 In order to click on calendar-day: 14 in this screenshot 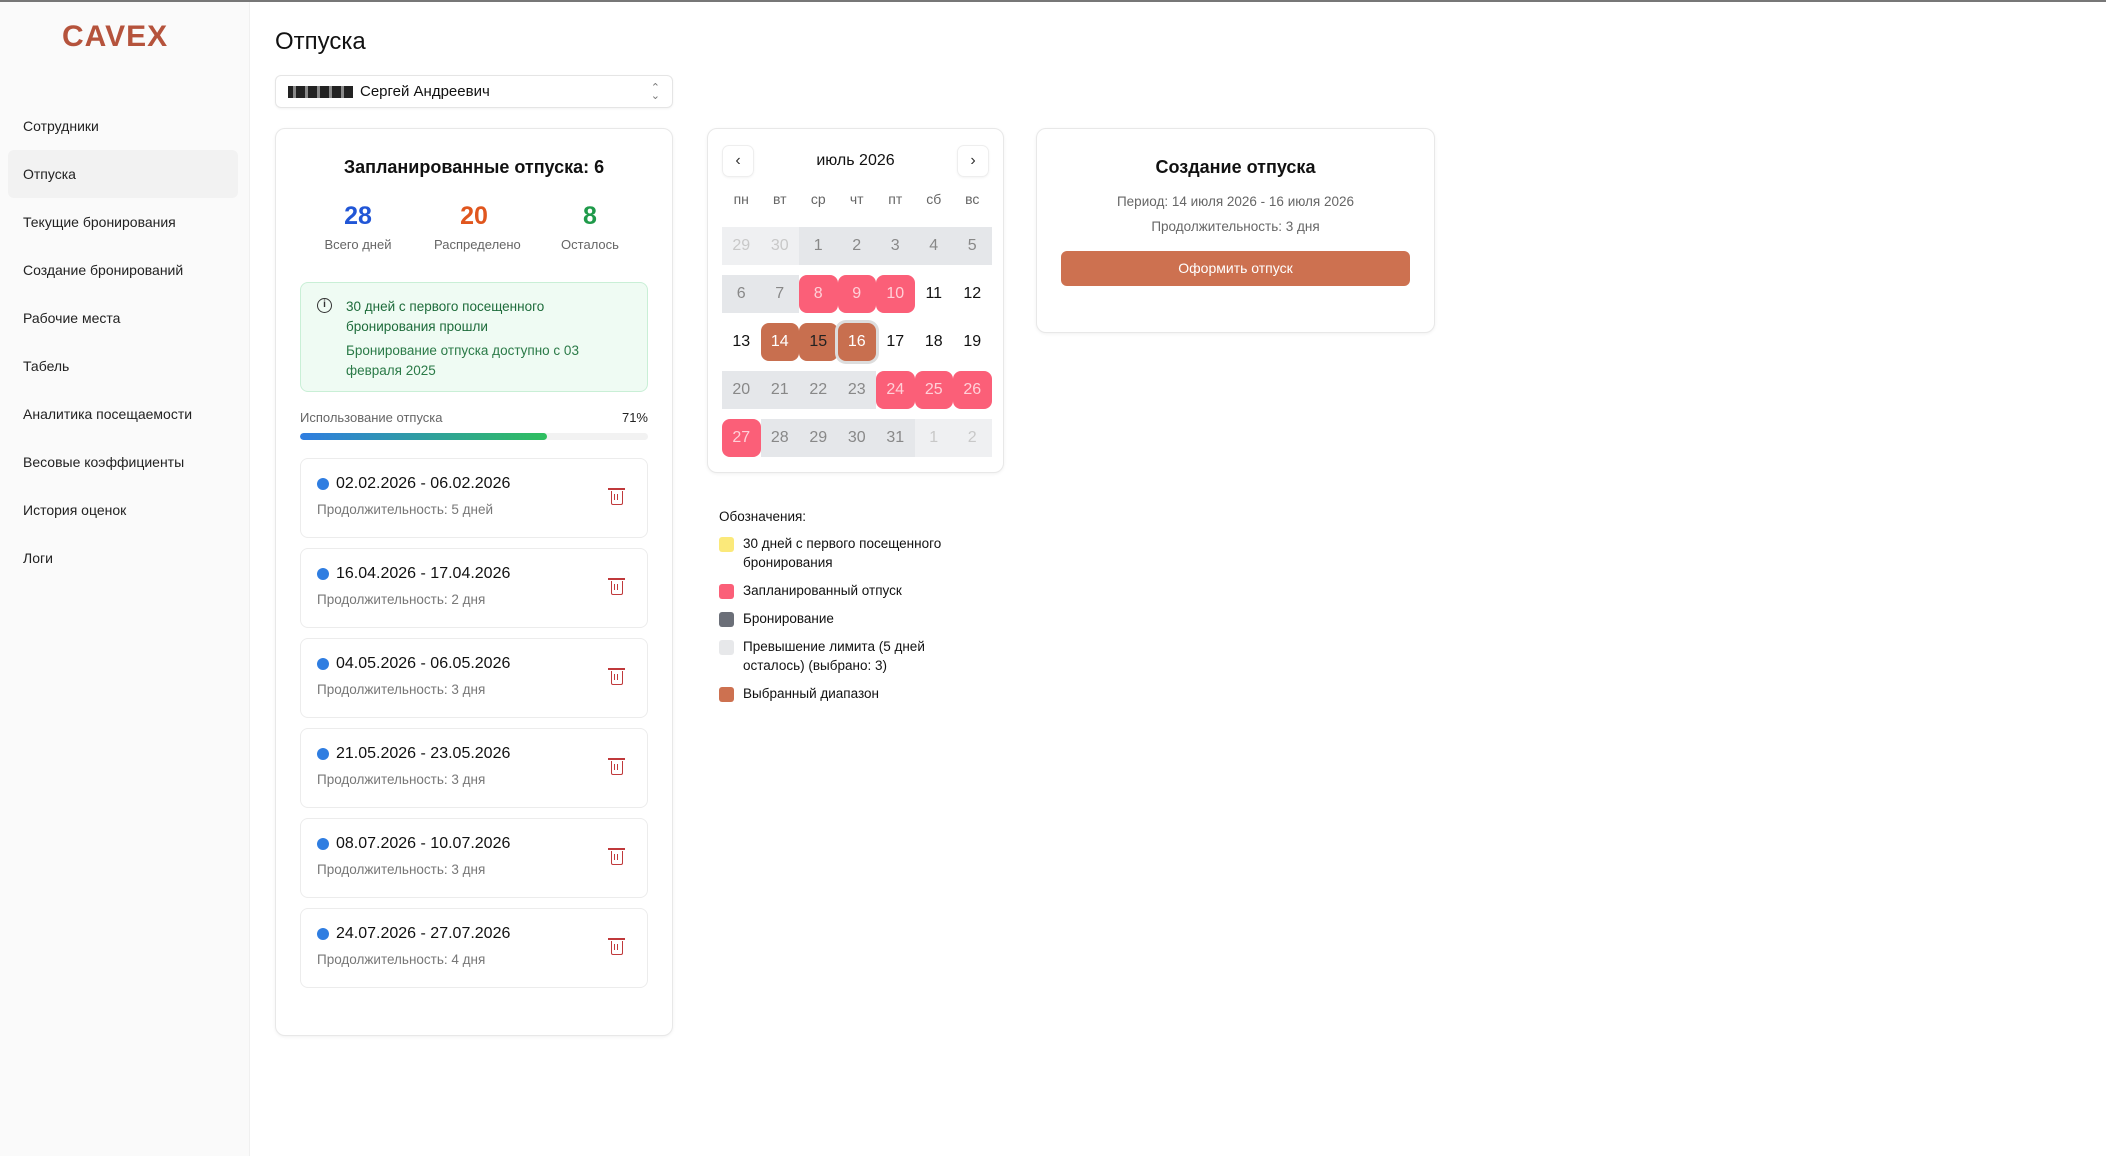, I will do `click(779, 342)`.